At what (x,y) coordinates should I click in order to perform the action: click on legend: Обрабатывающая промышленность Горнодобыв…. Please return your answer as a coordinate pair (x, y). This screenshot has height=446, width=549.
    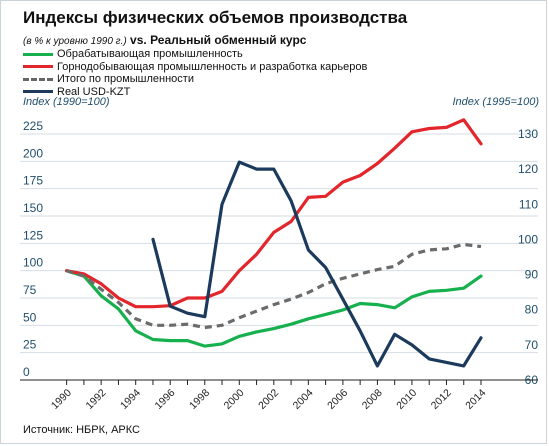
    Looking at the image, I should click on (195, 73).